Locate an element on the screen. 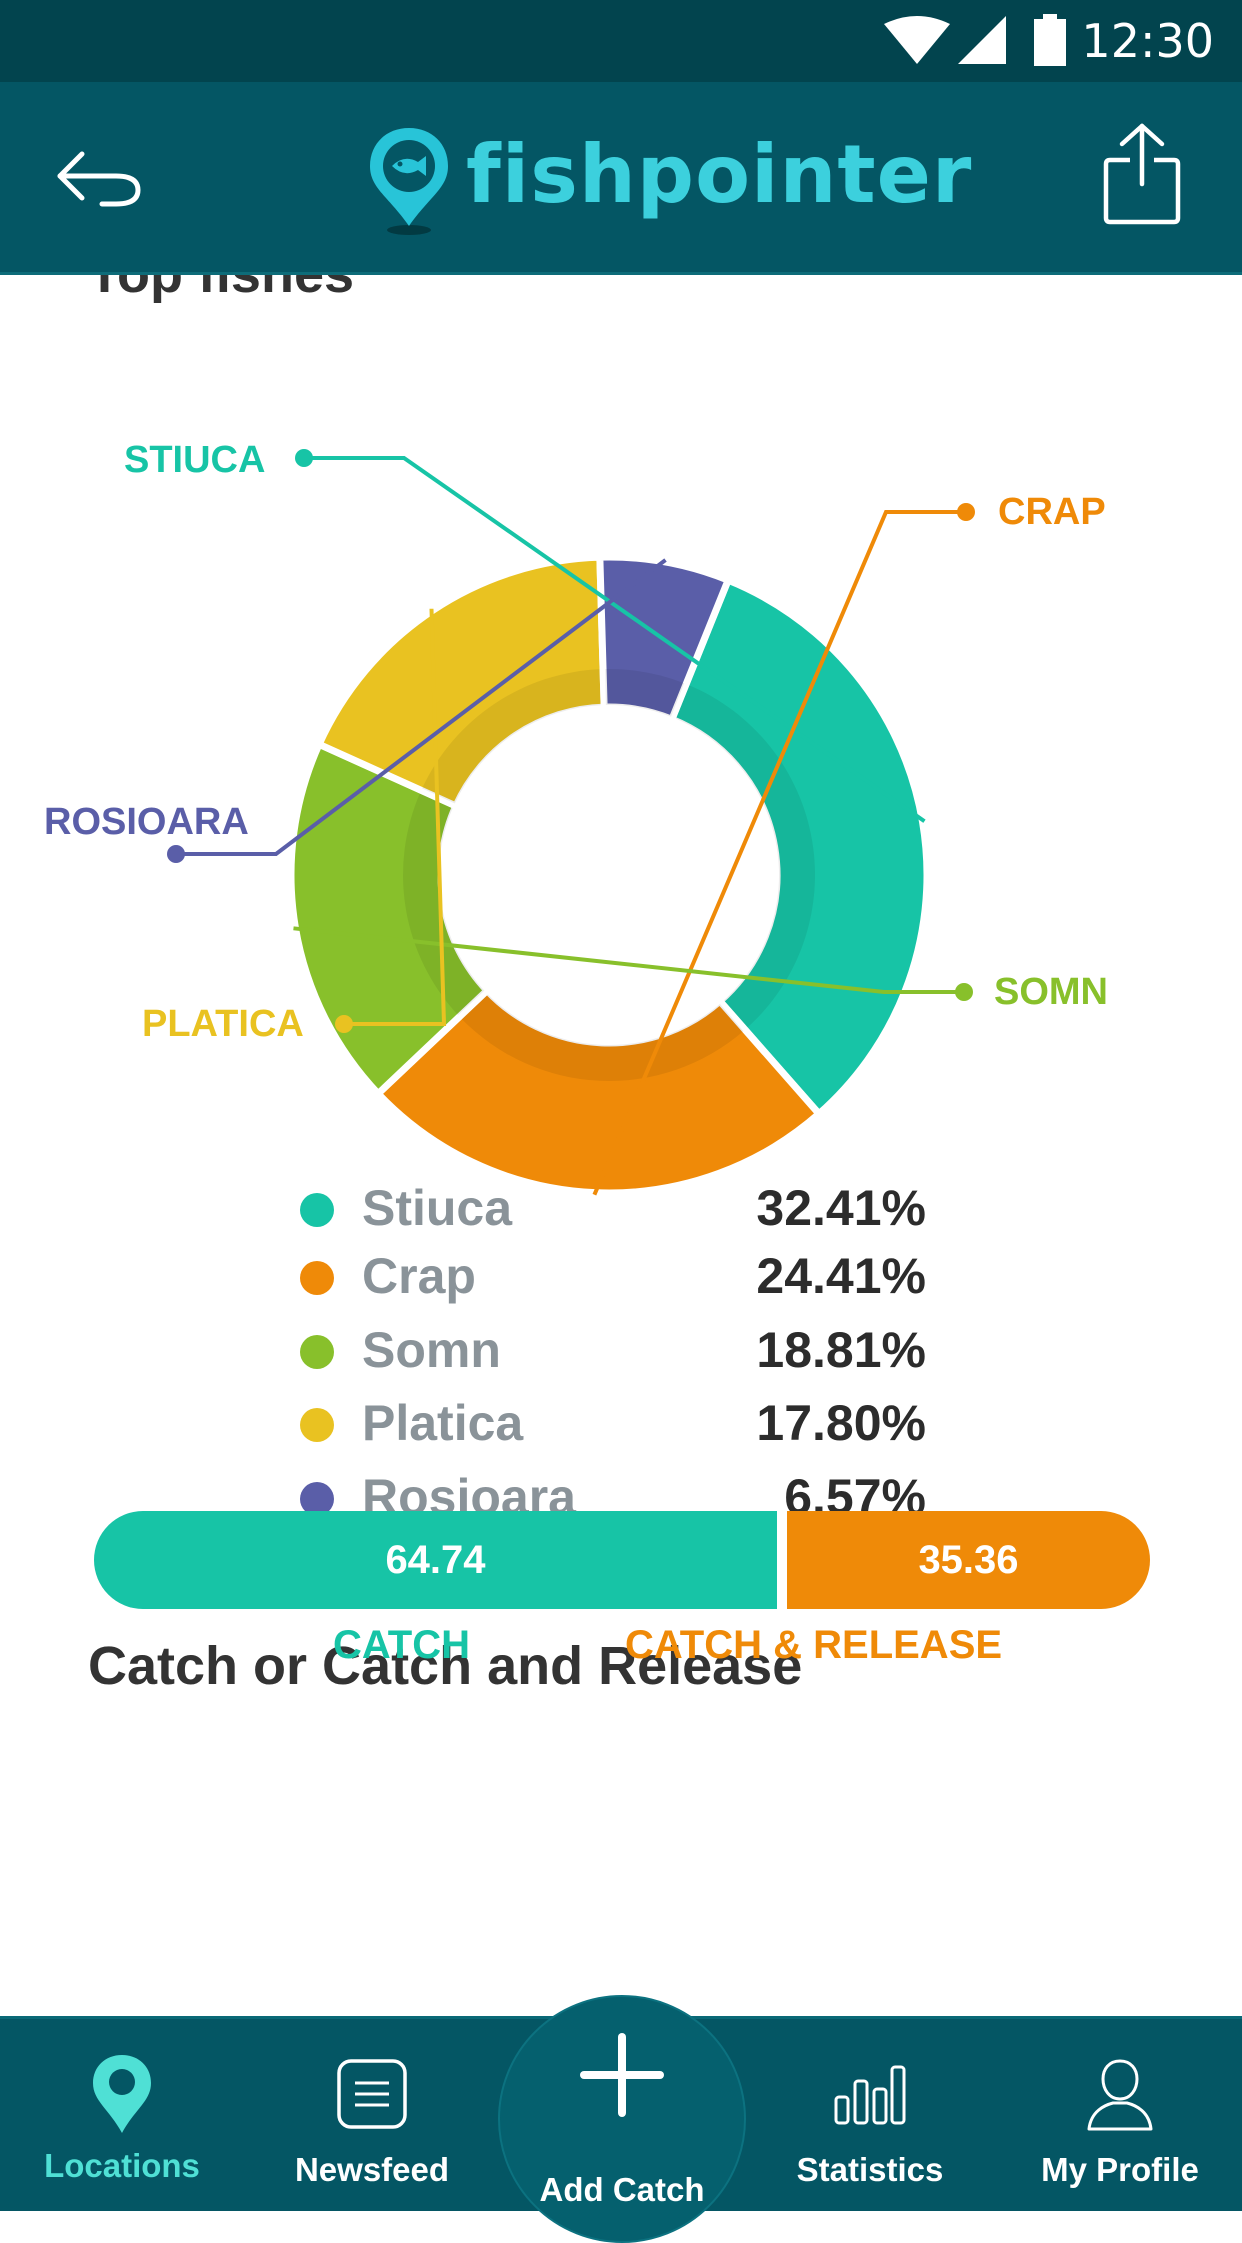 The height and width of the screenshot is (2243, 1242). legend-value: 17.80% is located at coordinates (841, 1423).